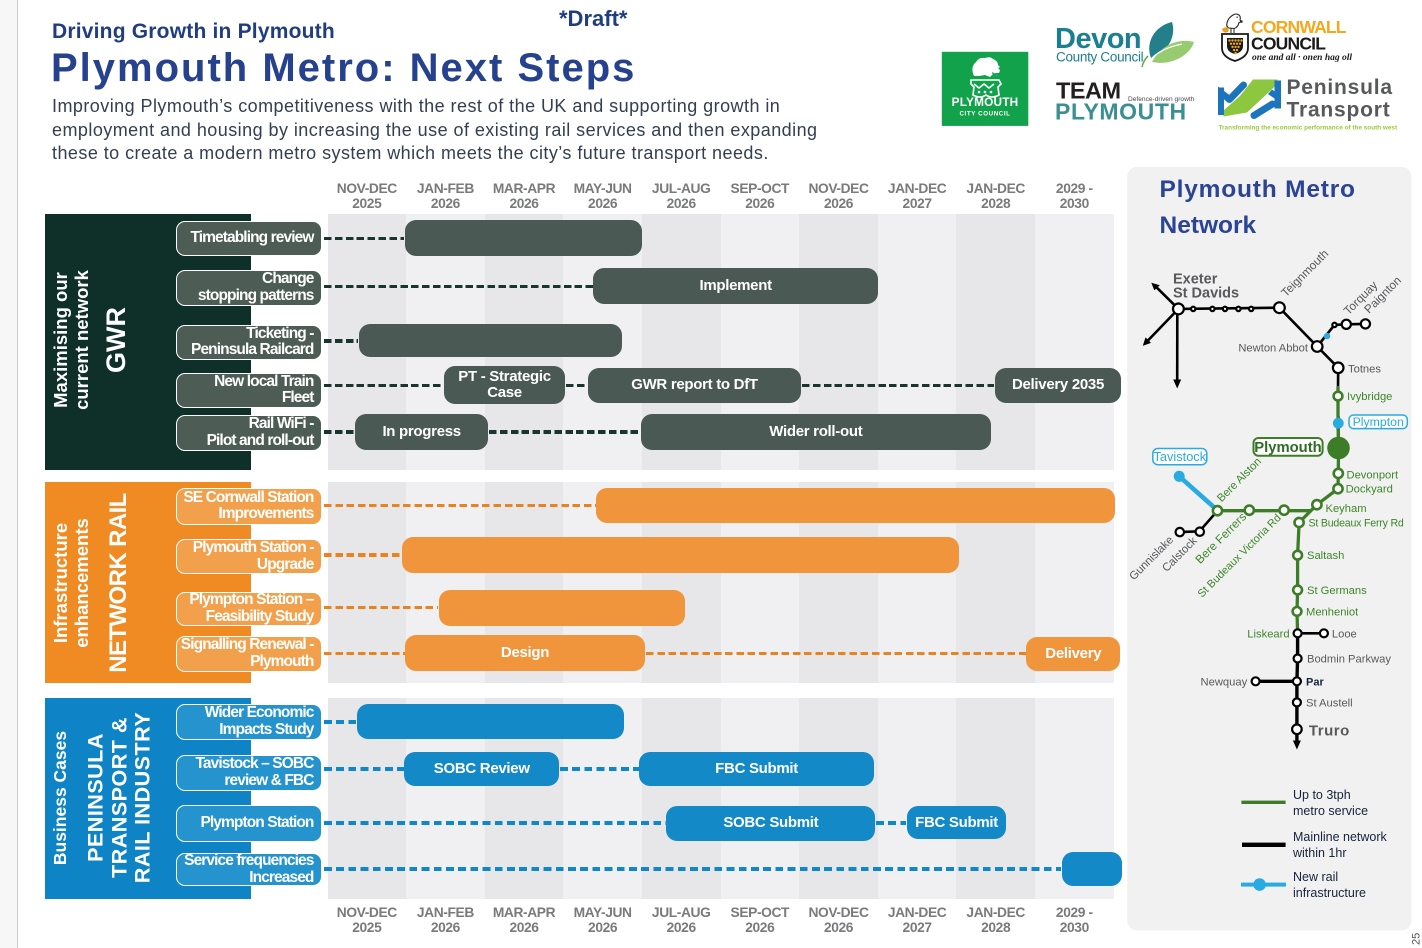 The height and width of the screenshot is (948, 1422). What do you see at coordinates (1369, 490) in the screenshot?
I see `svg-text: Dockyard` at bounding box center [1369, 490].